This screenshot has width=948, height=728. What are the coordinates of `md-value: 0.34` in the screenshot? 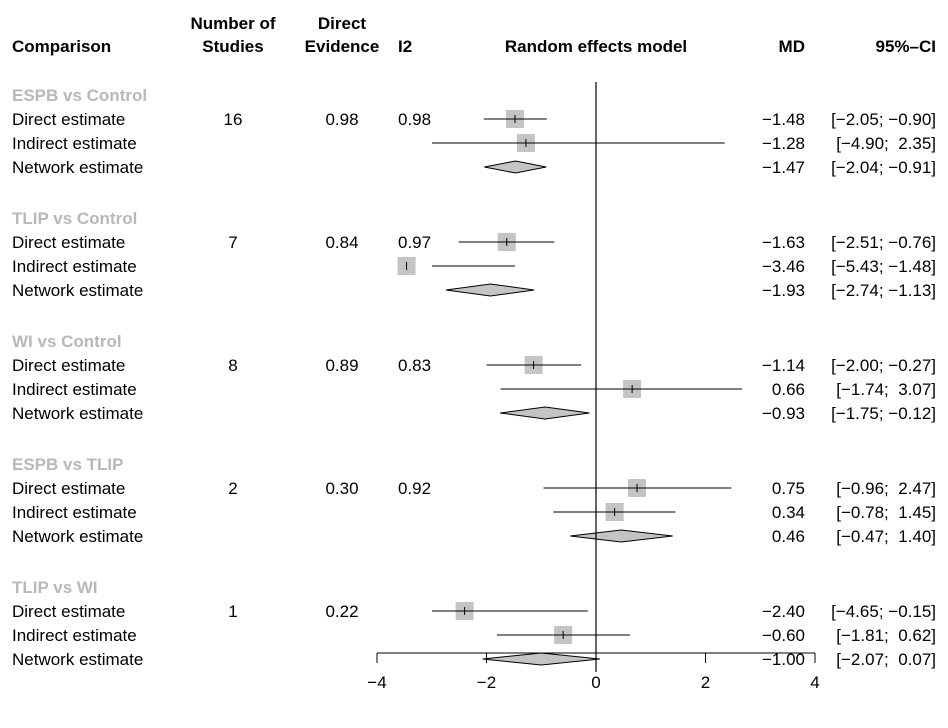 It's located at (788, 512).